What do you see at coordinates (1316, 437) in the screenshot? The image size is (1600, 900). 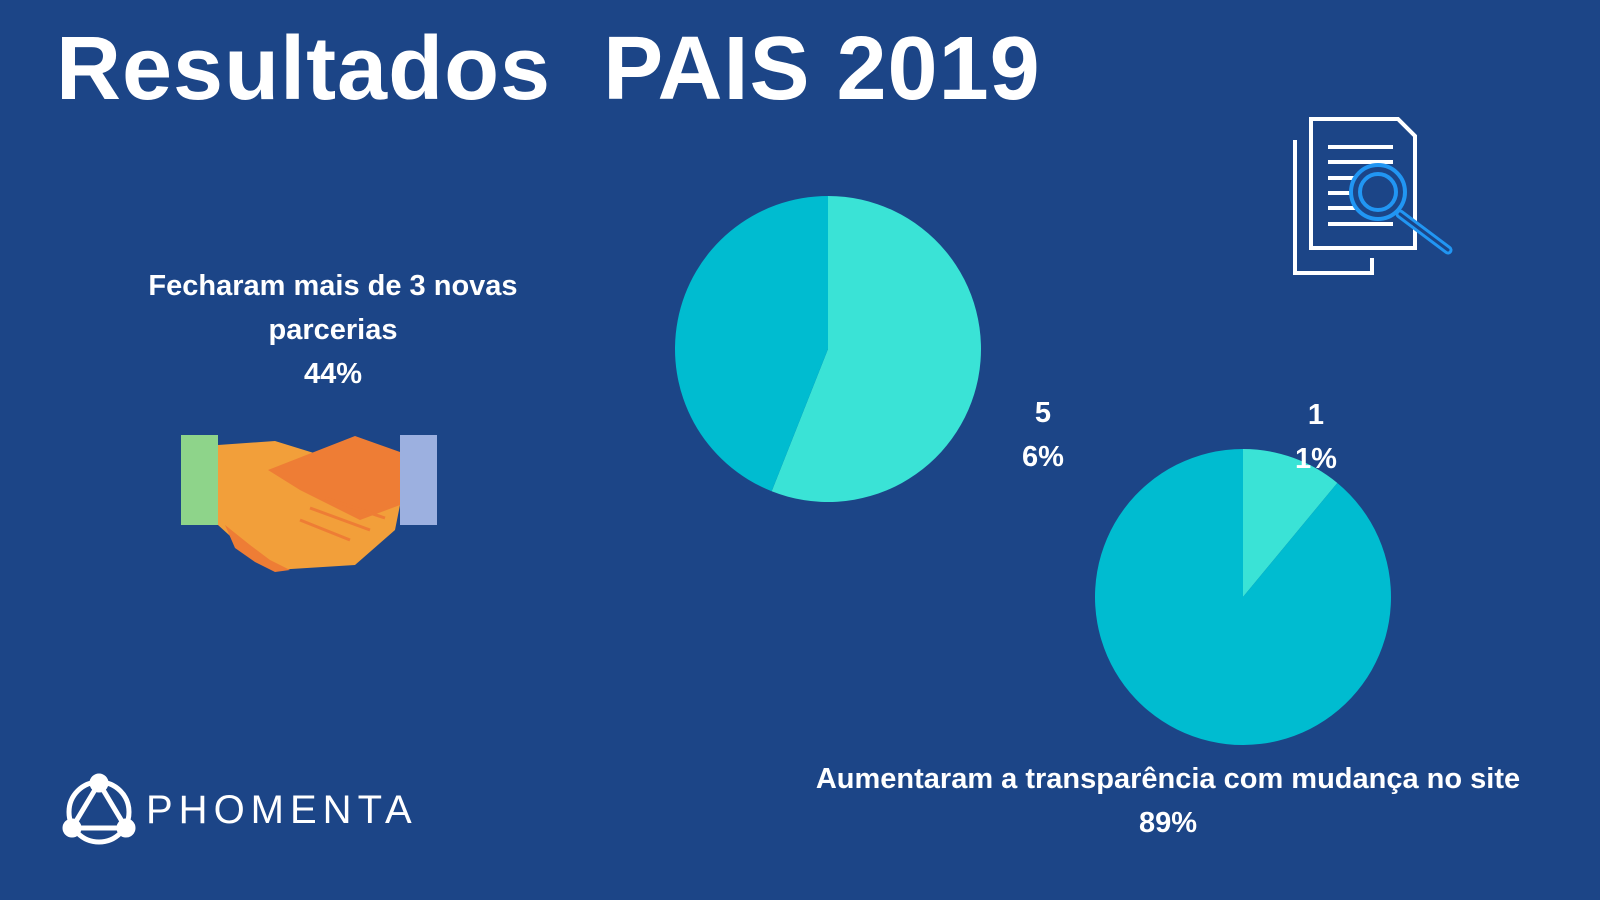 I see `value-label: 11%` at bounding box center [1316, 437].